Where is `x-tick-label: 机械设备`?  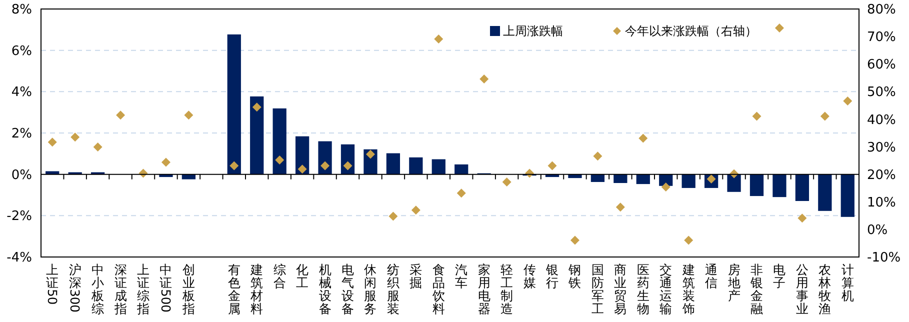
x-tick-label: 机械设备 is located at coordinates (325, 289).